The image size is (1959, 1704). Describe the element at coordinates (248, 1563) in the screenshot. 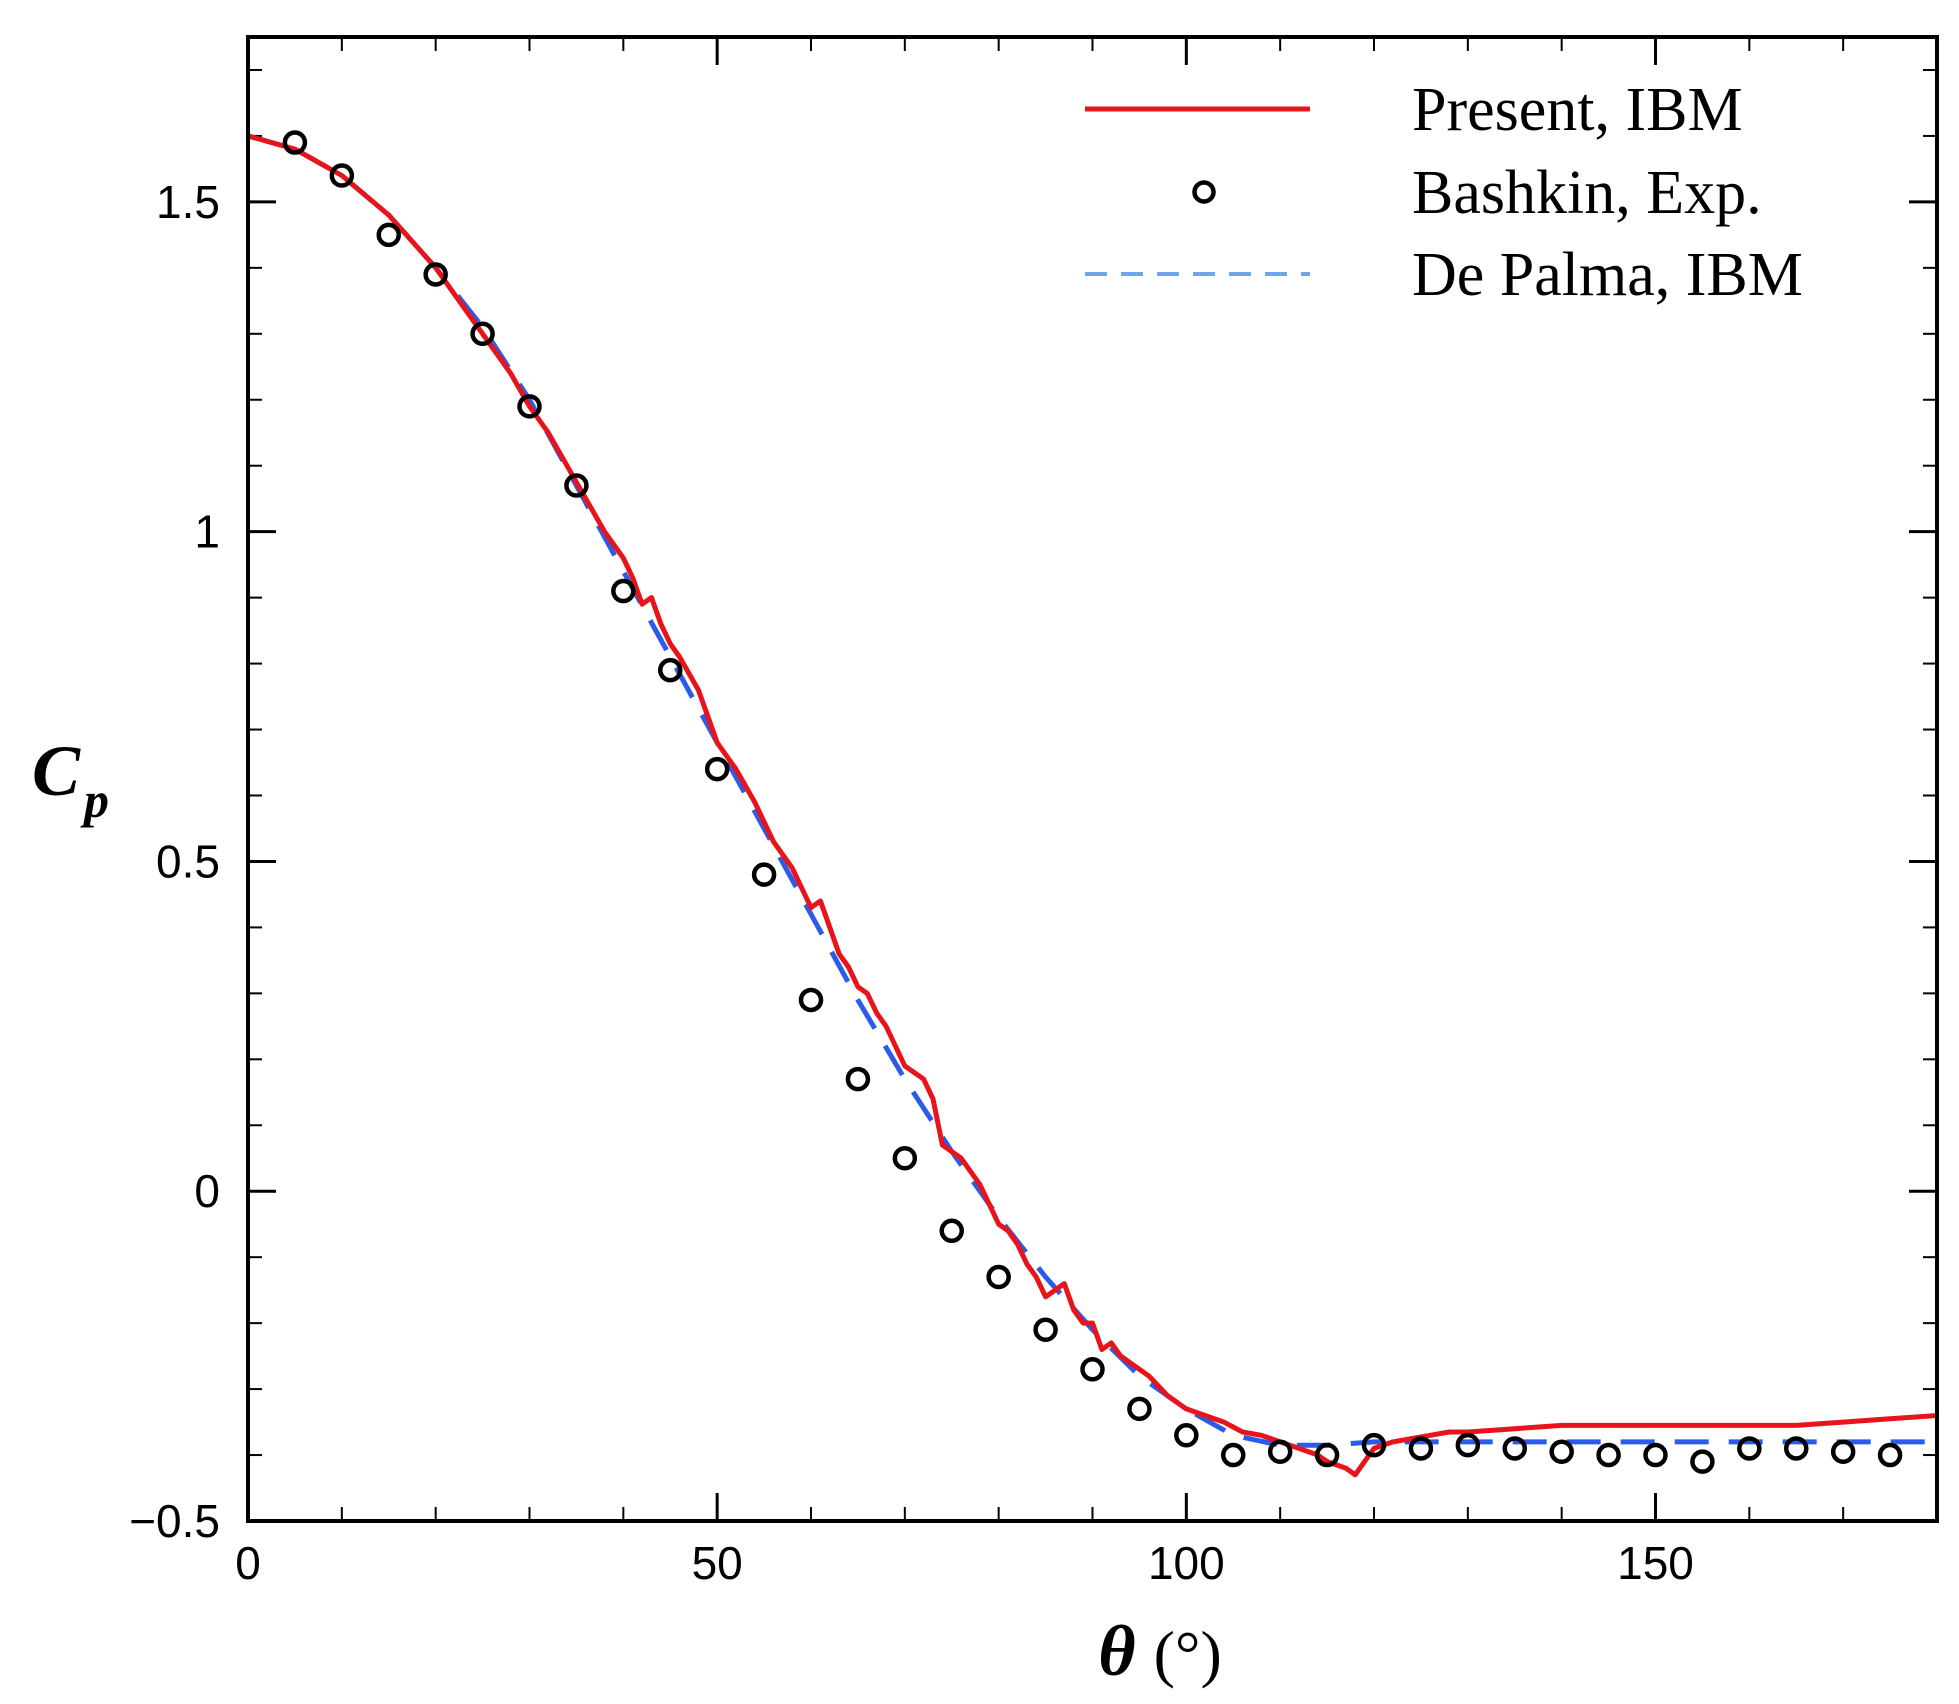

I see `x-tick-label: 0` at that location.